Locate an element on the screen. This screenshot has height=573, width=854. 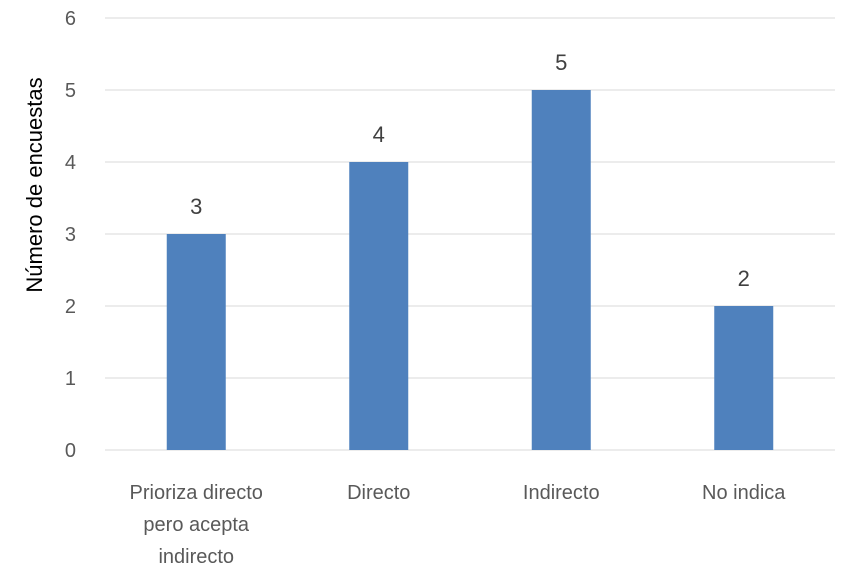
y-tick-label: 0 is located at coordinates (70, 451).